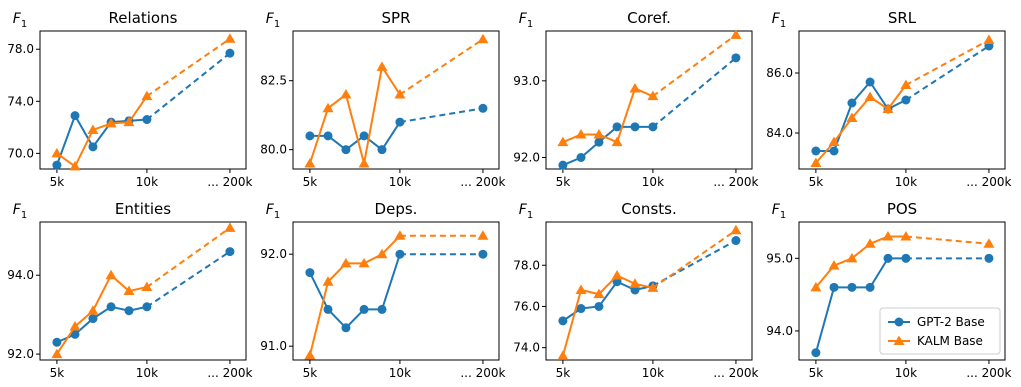 The image size is (1021, 387). I want to click on chart-title: POS, so click(902, 209).